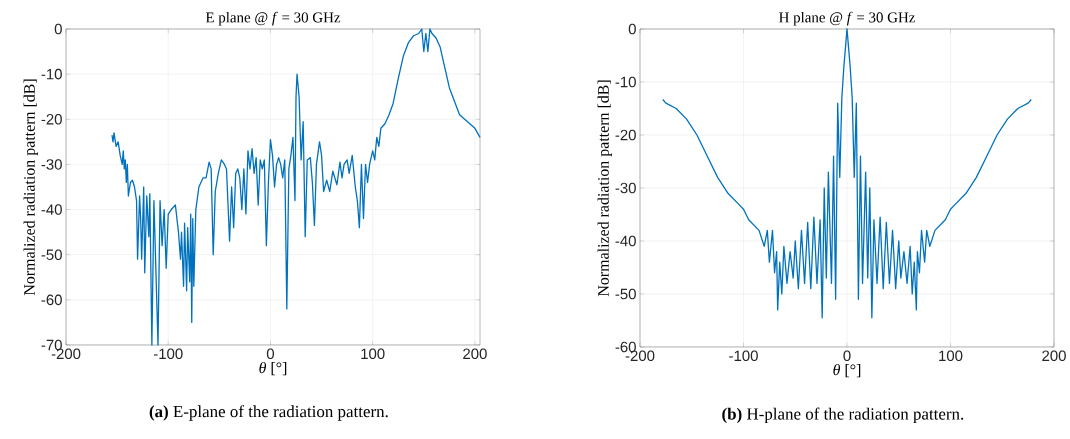 Image resolution: width=1070 pixels, height=439 pixels. I want to click on text: (b) H-plane of the radiation pattern., so click(843, 415).